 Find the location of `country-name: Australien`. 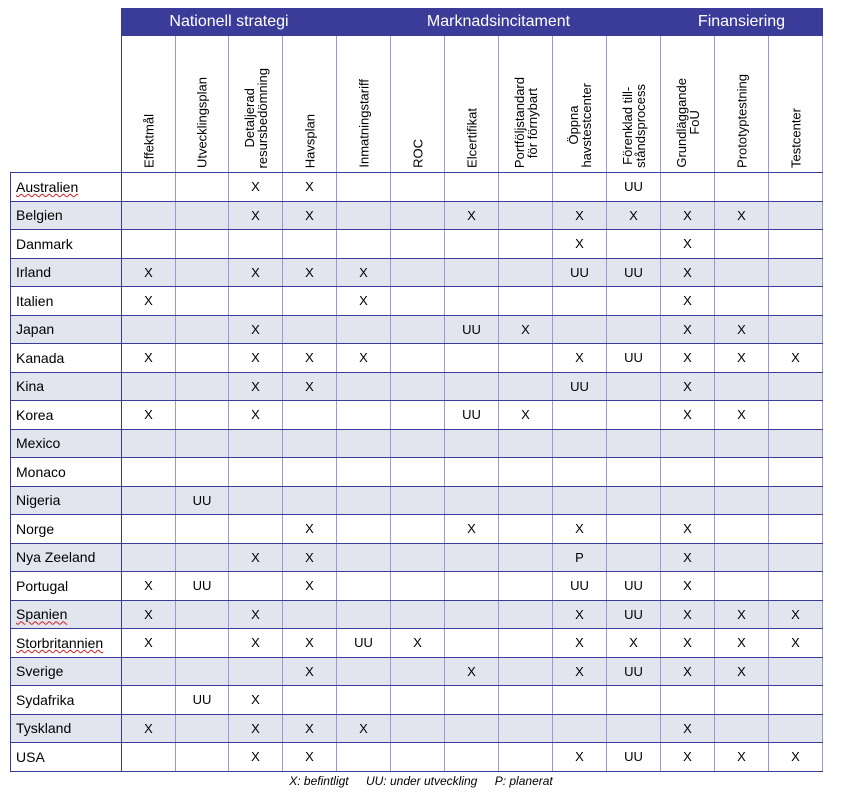

country-name: Australien is located at coordinates (66, 187).